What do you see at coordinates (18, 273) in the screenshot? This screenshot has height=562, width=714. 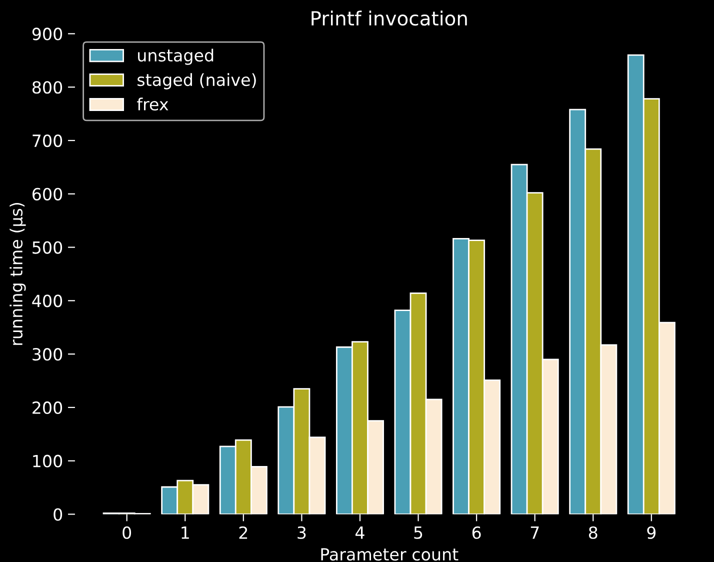 I see `y-axis-title: running time (μs)` at bounding box center [18, 273].